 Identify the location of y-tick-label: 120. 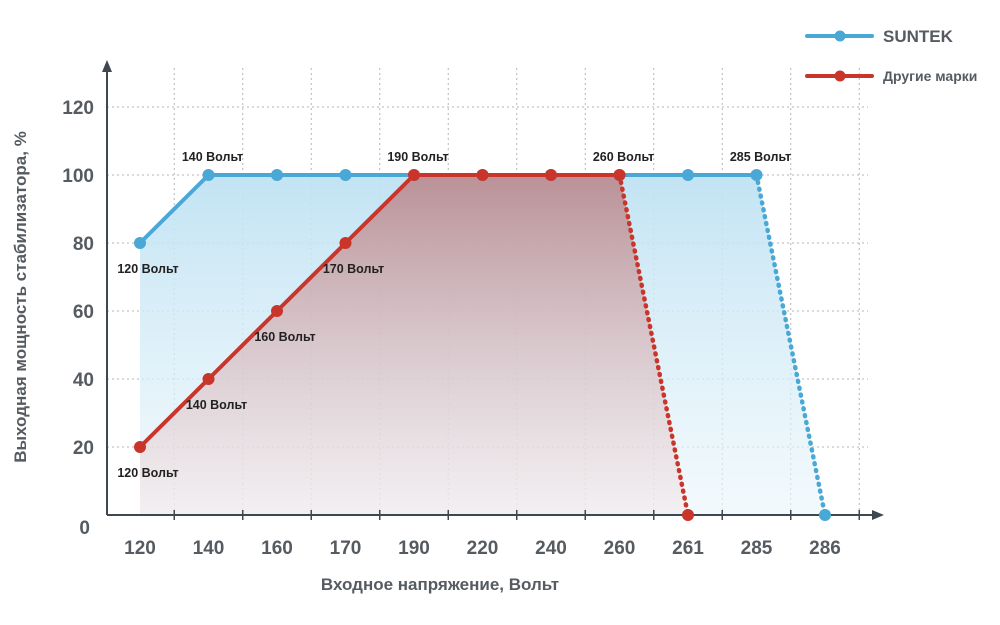
(78, 108).